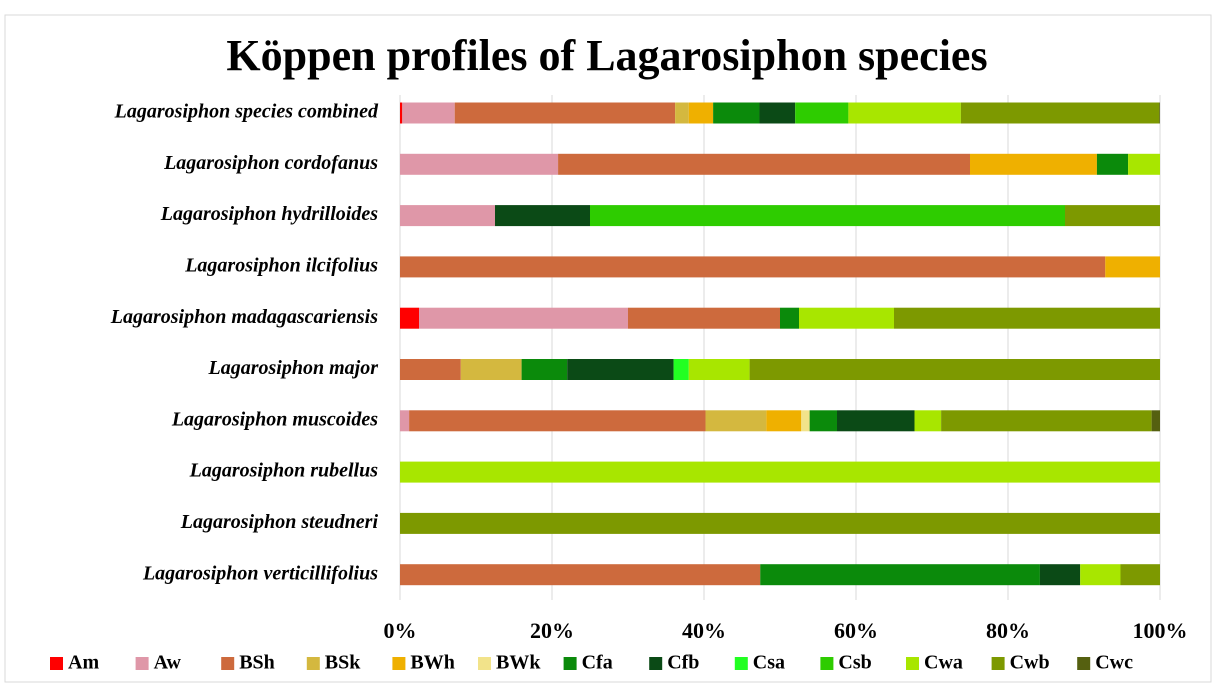 This screenshot has width=1215, height=684. Describe the element at coordinates (274, 419) in the screenshot. I see `category-label: Lagarosiphon muscoides` at that location.